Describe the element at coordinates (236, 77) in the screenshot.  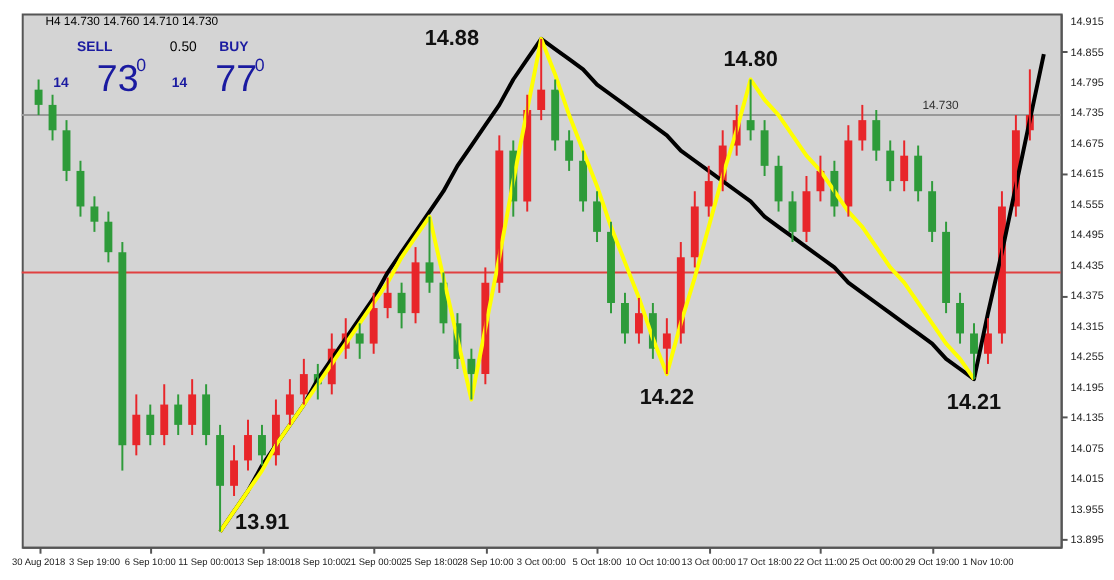
I see `annotation: 77` at that location.